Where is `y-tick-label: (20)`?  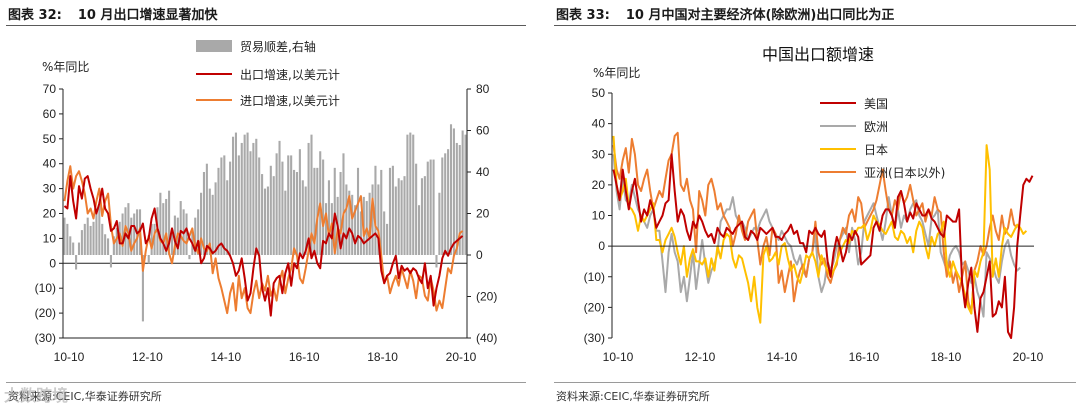
y-tick-label: (20) is located at coordinates (594, 307).